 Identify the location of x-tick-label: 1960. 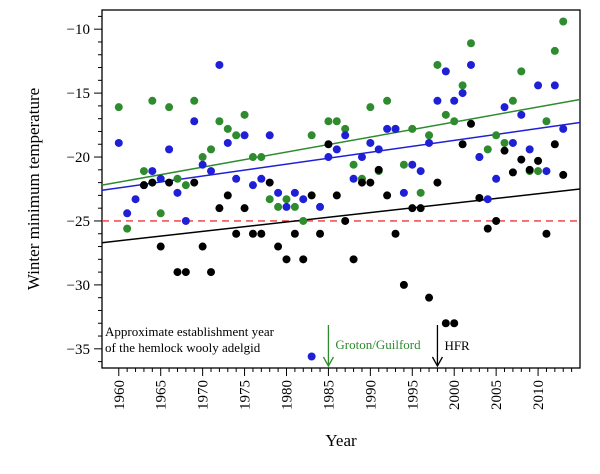
(120, 395).